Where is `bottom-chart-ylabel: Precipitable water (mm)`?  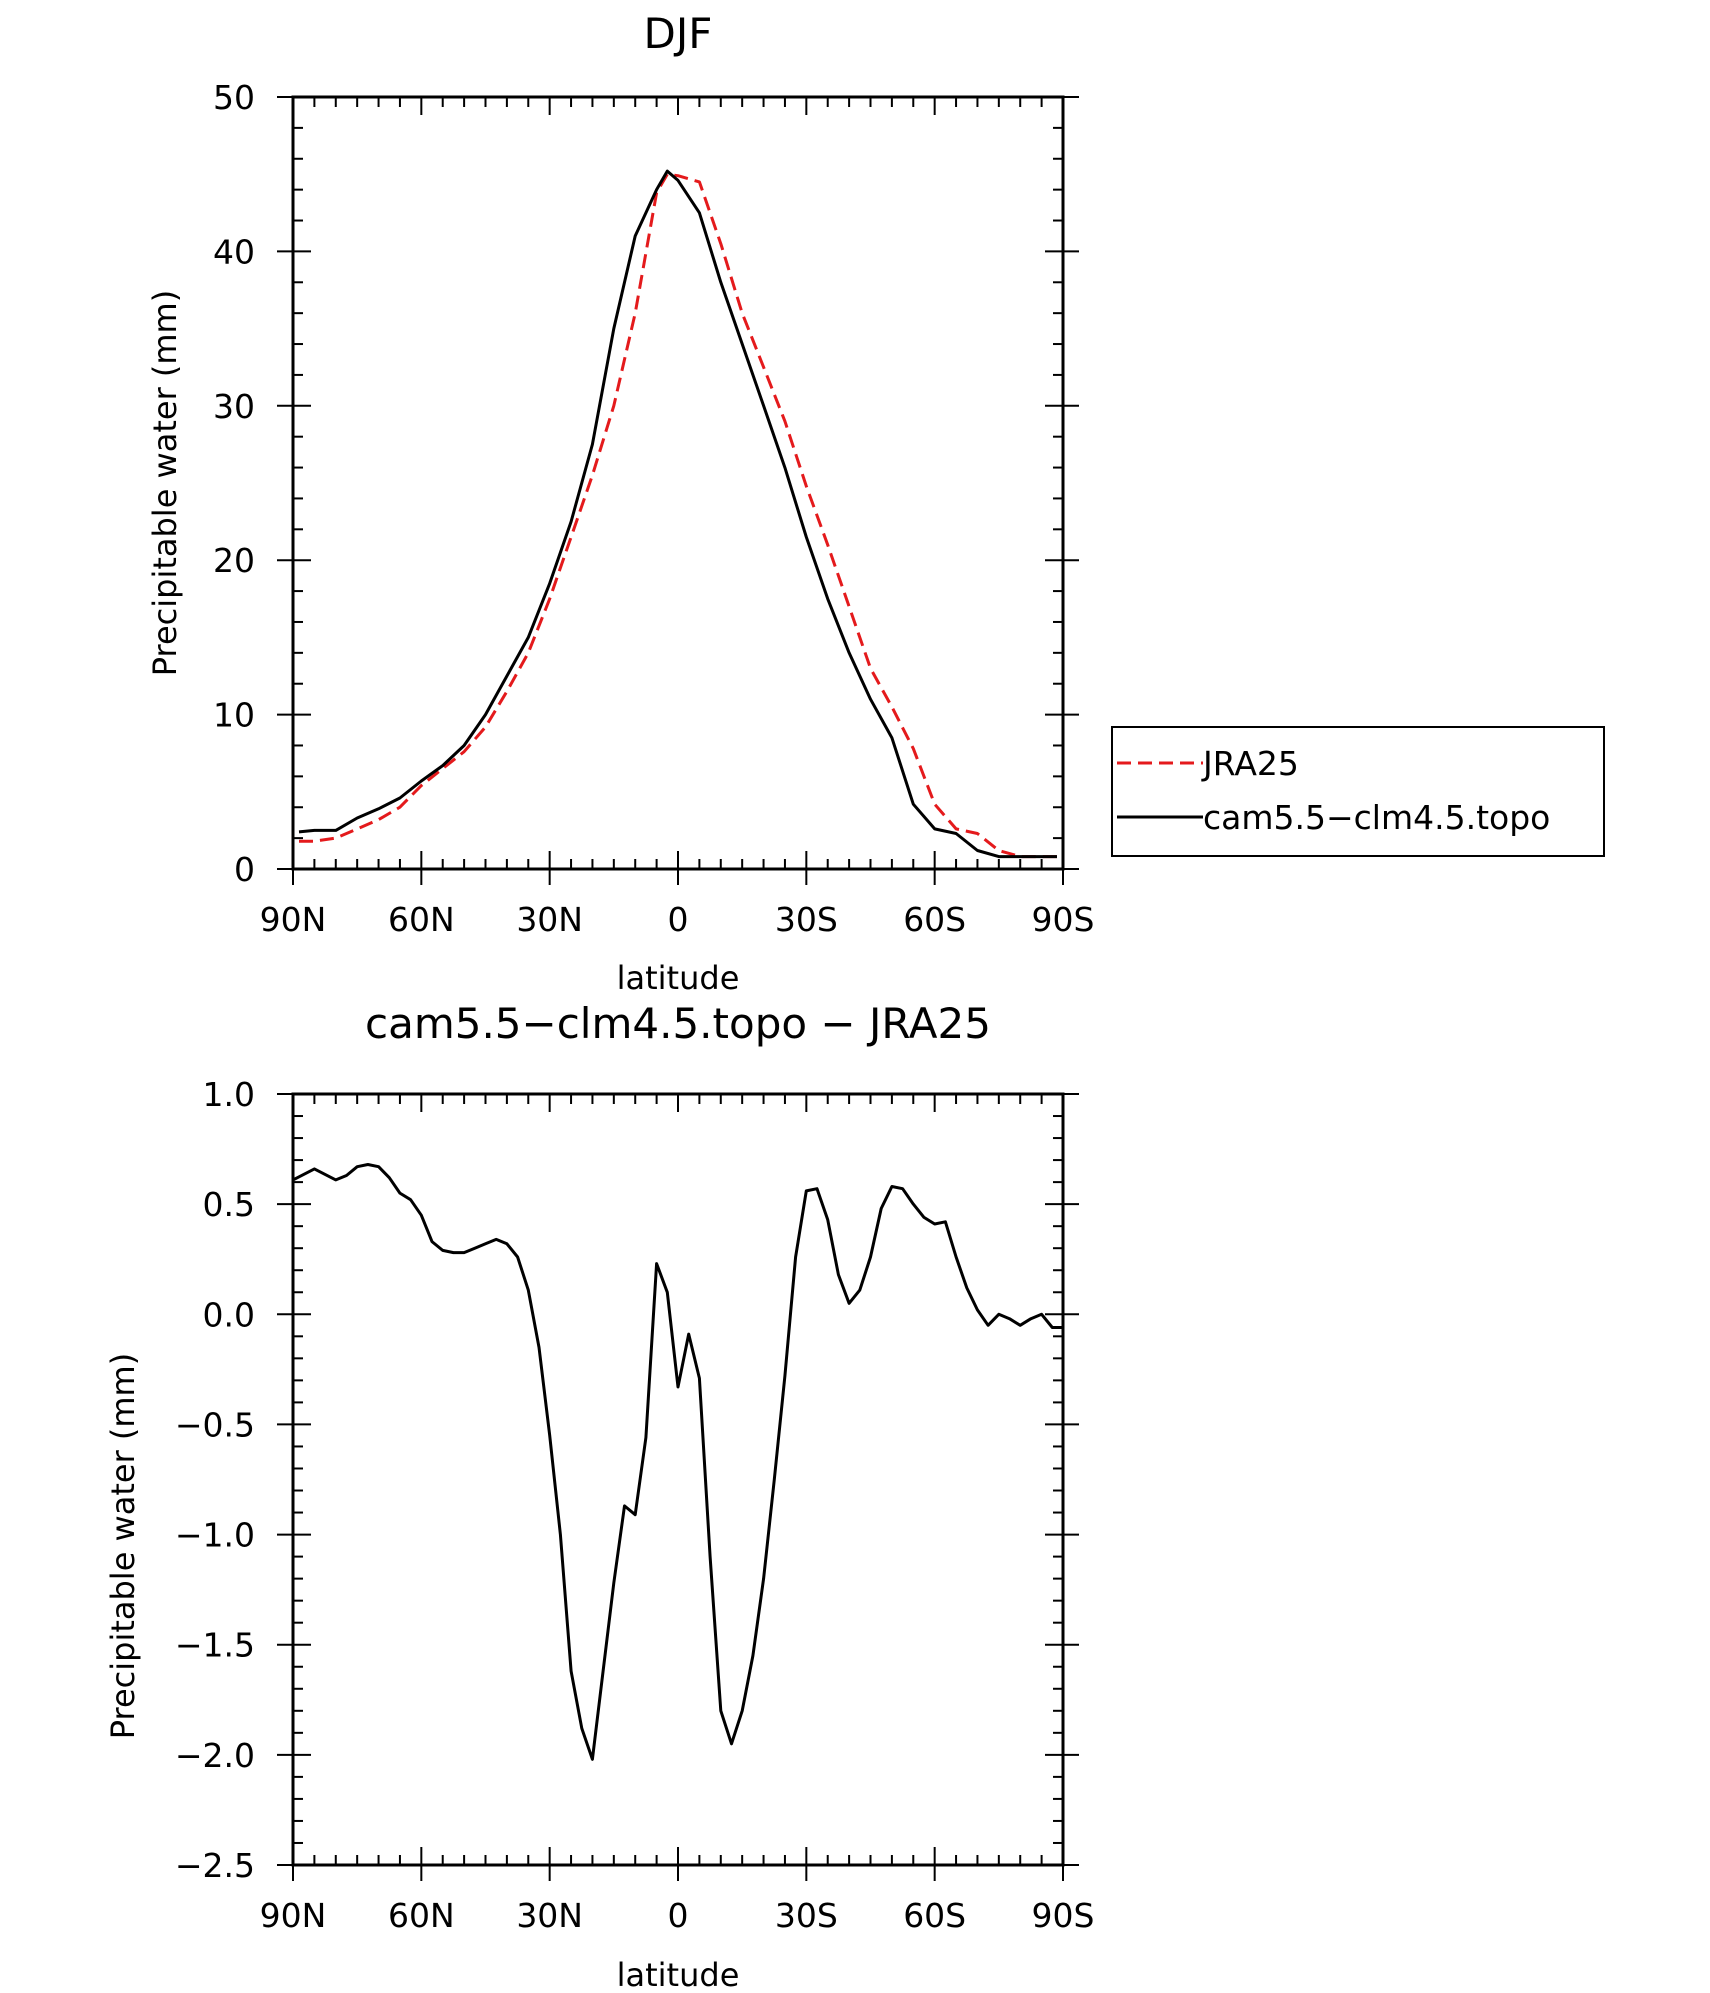 bottom-chart-ylabel: Precipitable water (mm) is located at coordinates (123, 1546).